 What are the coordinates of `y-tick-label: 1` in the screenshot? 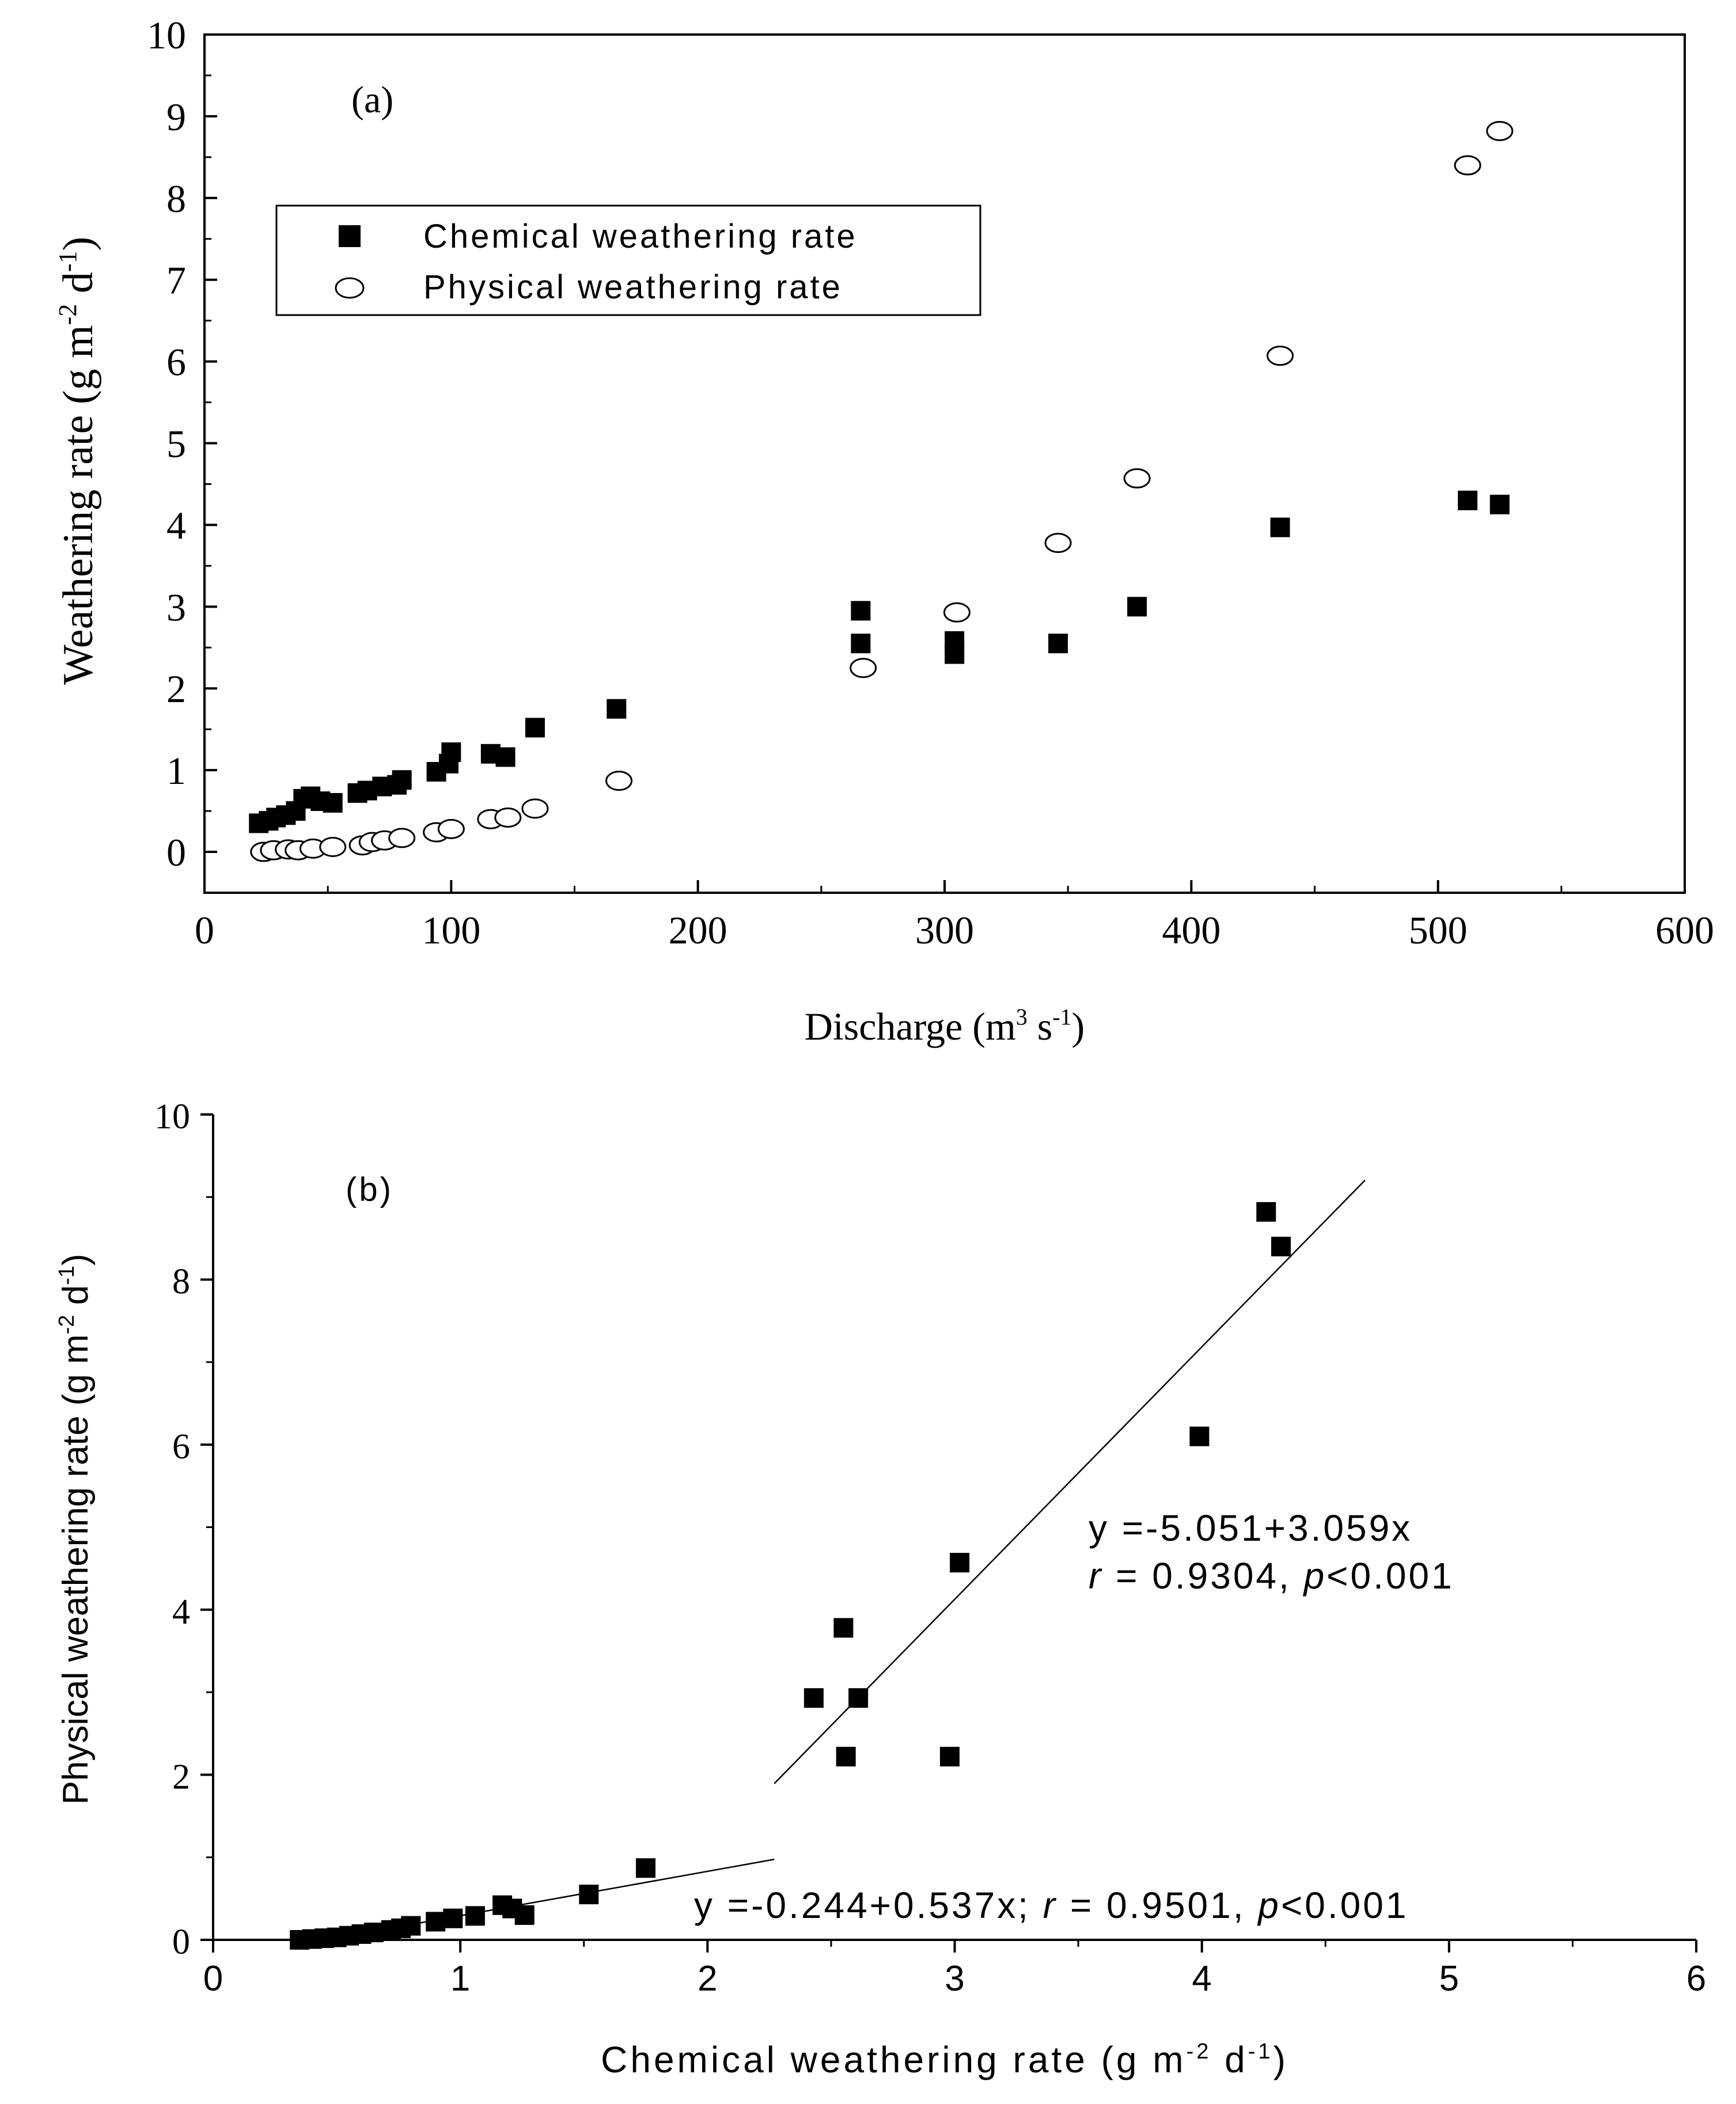 It's located at (176, 771).